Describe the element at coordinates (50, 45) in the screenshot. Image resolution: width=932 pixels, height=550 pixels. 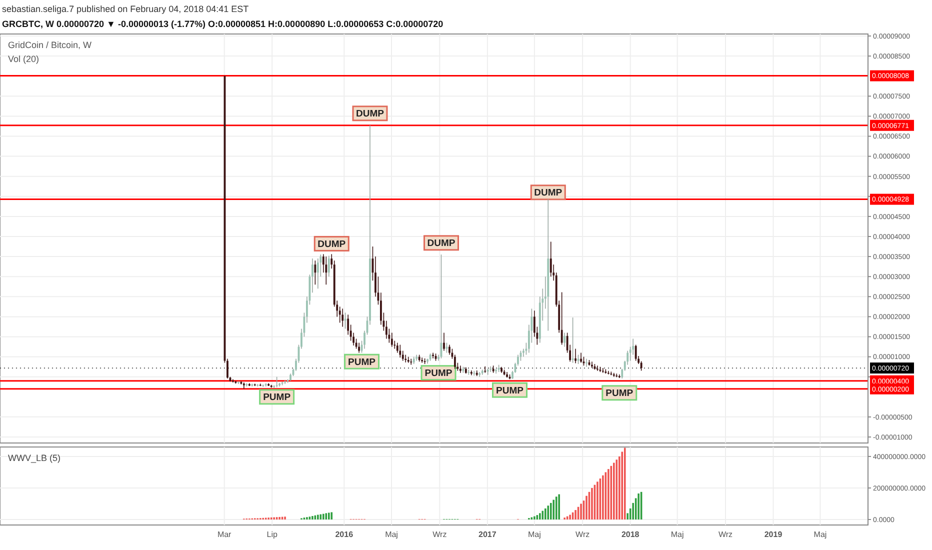
I see `annotation: GridCoin / Bitcoin, W` at that location.